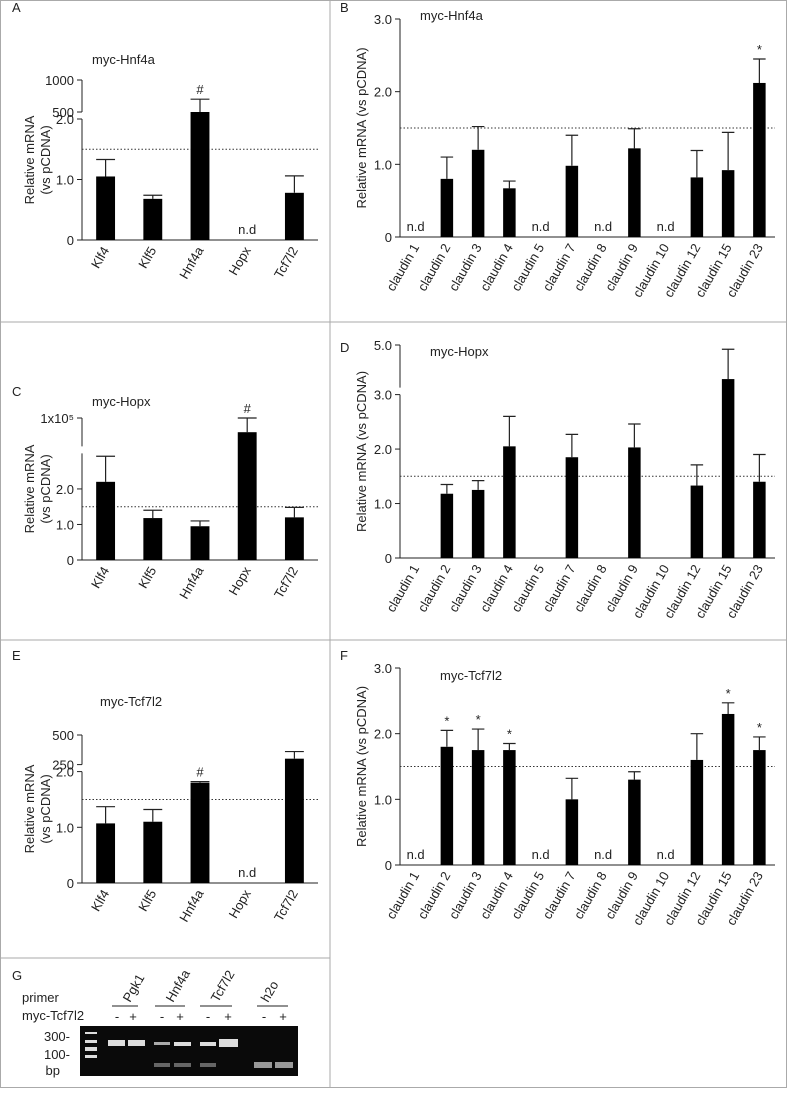  What do you see at coordinates (178, 985) in the screenshot?
I see `lane-label: Hnf4a` at bounding box center [178, 985].